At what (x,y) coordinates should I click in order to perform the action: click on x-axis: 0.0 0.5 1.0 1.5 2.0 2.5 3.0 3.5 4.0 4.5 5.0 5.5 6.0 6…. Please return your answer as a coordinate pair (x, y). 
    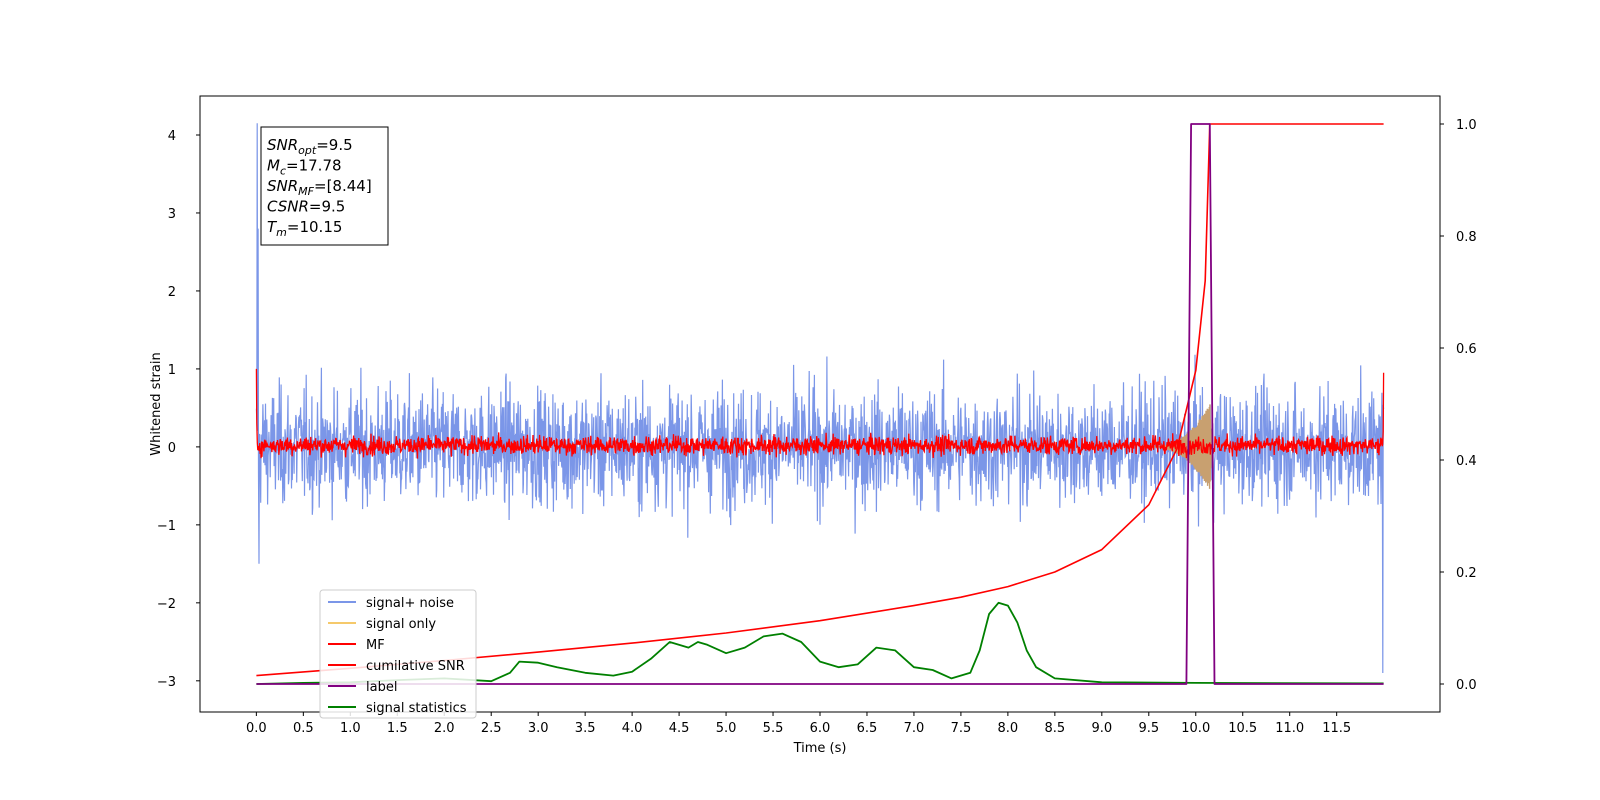
    Looking at the image, I should click on (798, 724).